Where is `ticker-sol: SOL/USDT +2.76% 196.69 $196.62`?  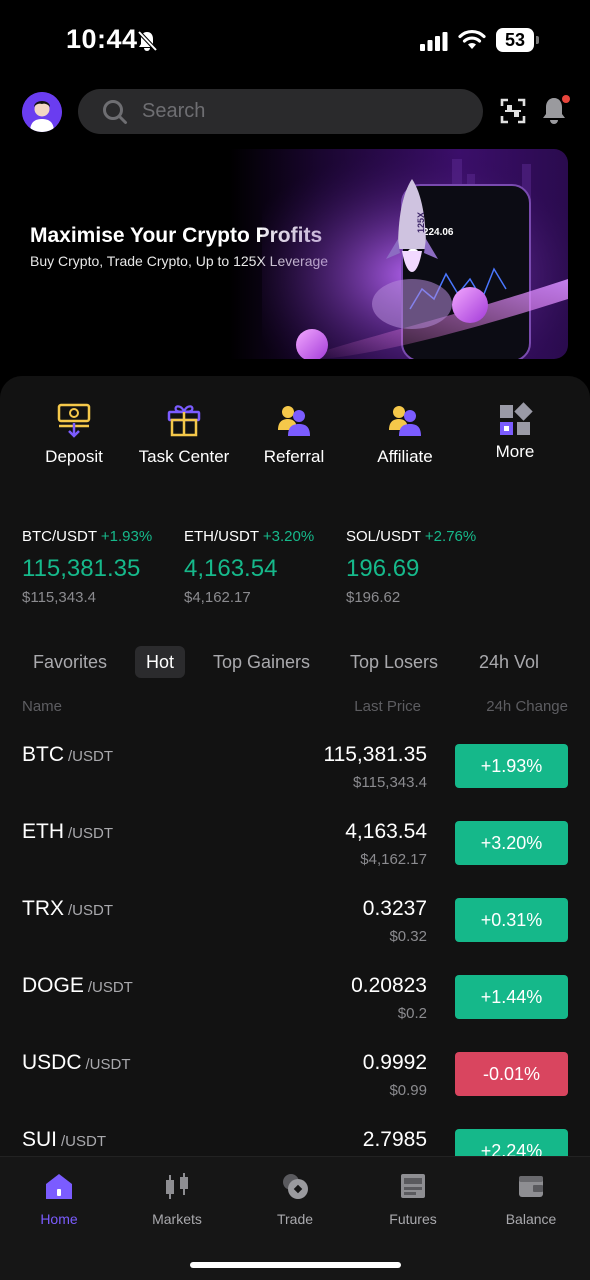
ticker-sol: SOL/USDT +2.76% 196.69 $196.62 is located at coordinates (411, 567).